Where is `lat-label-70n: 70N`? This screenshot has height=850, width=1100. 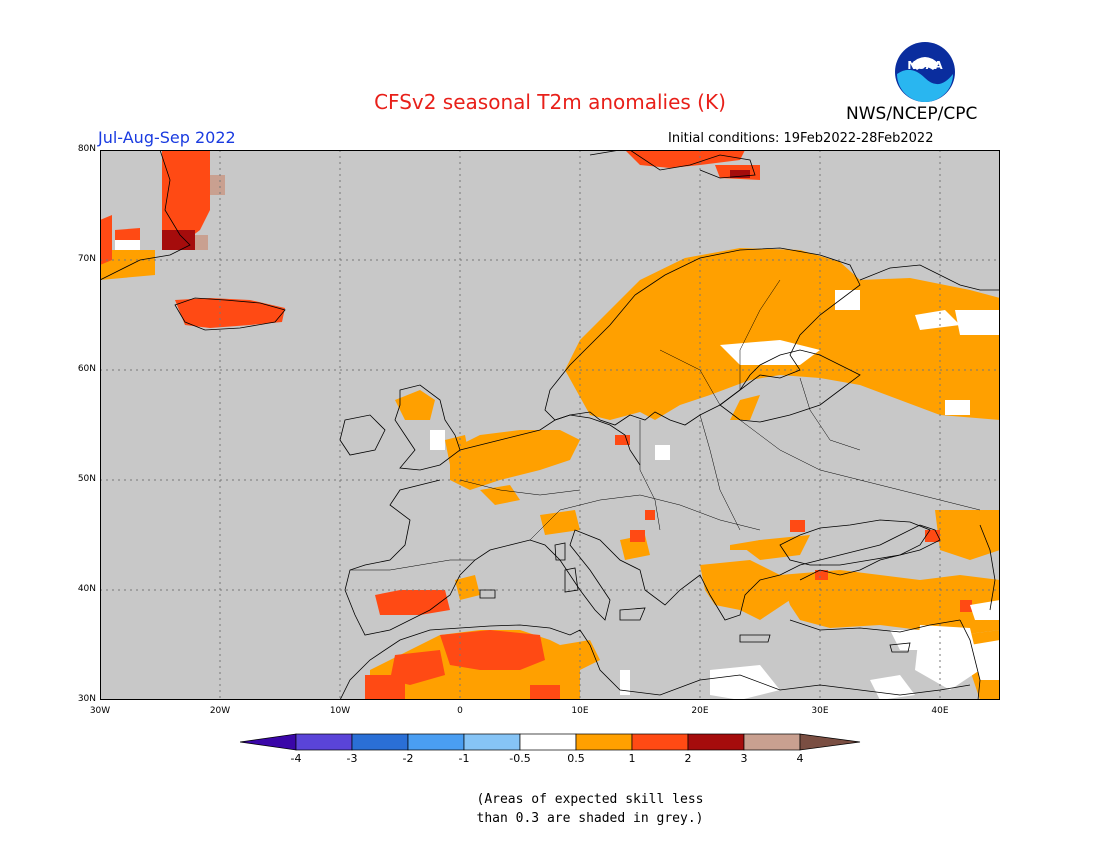 lat-label-70n: 70N is located at coordinates (86, 259).